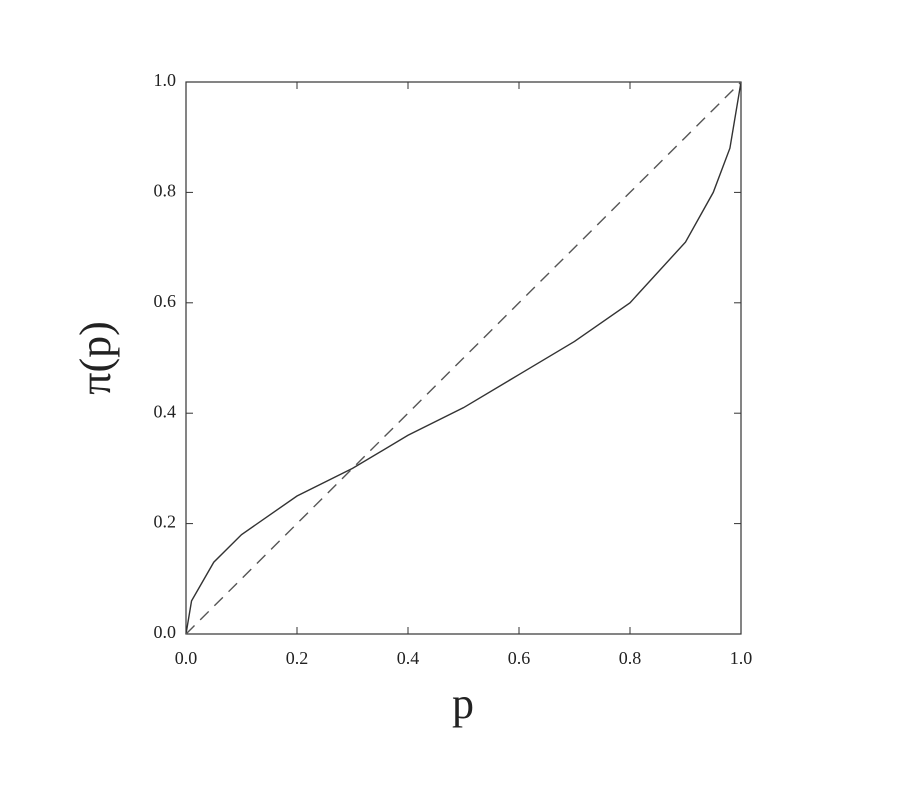 Image resolution: width=924 pixels, height=786 pixels. What do you see at coordinates (165, 80) in the screenshot?
I see `y-tick-label: 1.0` at bounding box center [165, 80].